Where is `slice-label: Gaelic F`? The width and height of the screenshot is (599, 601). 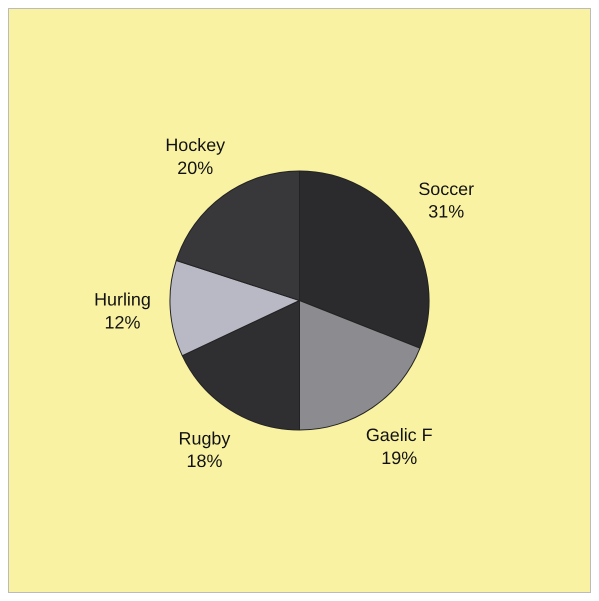 slice-label: Gaelic F is located at coordinates (399, 435).